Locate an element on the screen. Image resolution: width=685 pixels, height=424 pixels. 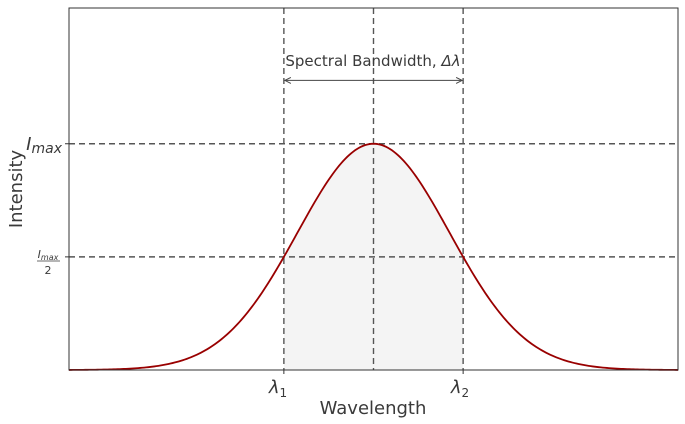
y-axis-label: Intensity is located at coordinates (16, 188).